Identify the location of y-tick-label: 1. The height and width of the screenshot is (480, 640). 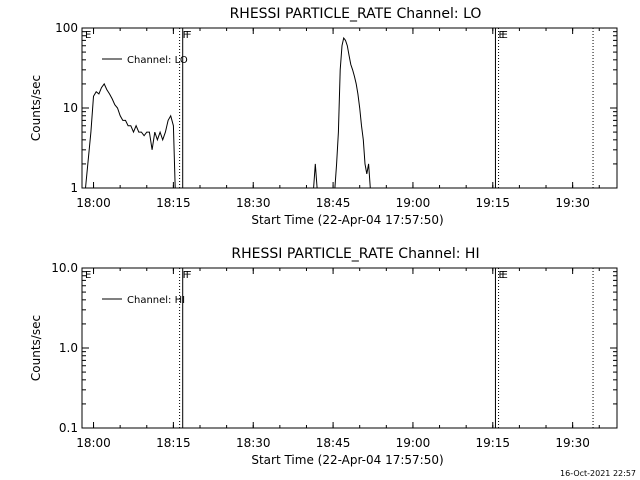
(74, 188).